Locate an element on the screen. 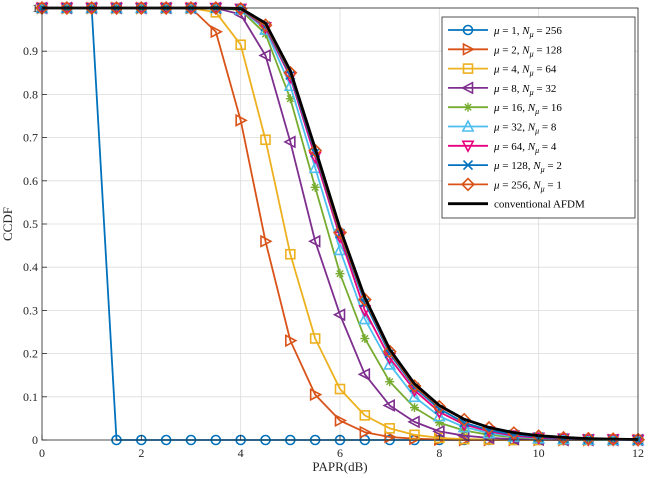 The height and width of the screenshot is (478, 648). x-tick-label: 6 is located at coordinates (340, 453).